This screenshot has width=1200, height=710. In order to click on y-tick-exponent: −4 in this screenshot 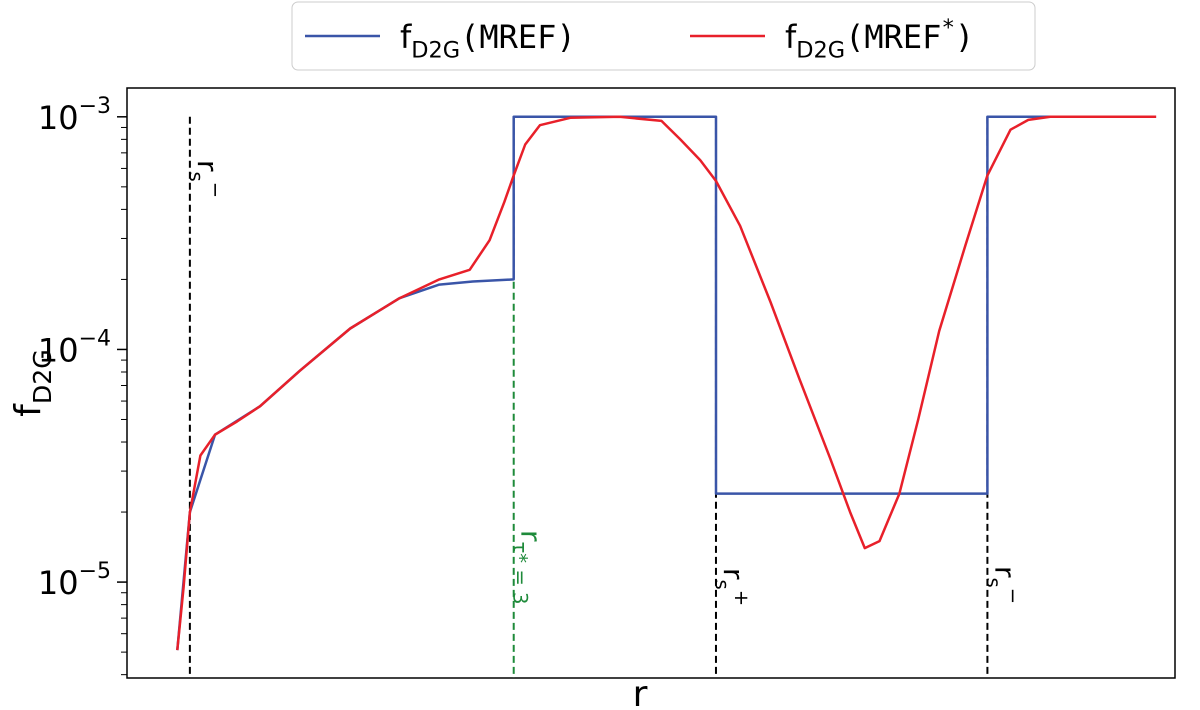, I will do `click(95, 338)`.